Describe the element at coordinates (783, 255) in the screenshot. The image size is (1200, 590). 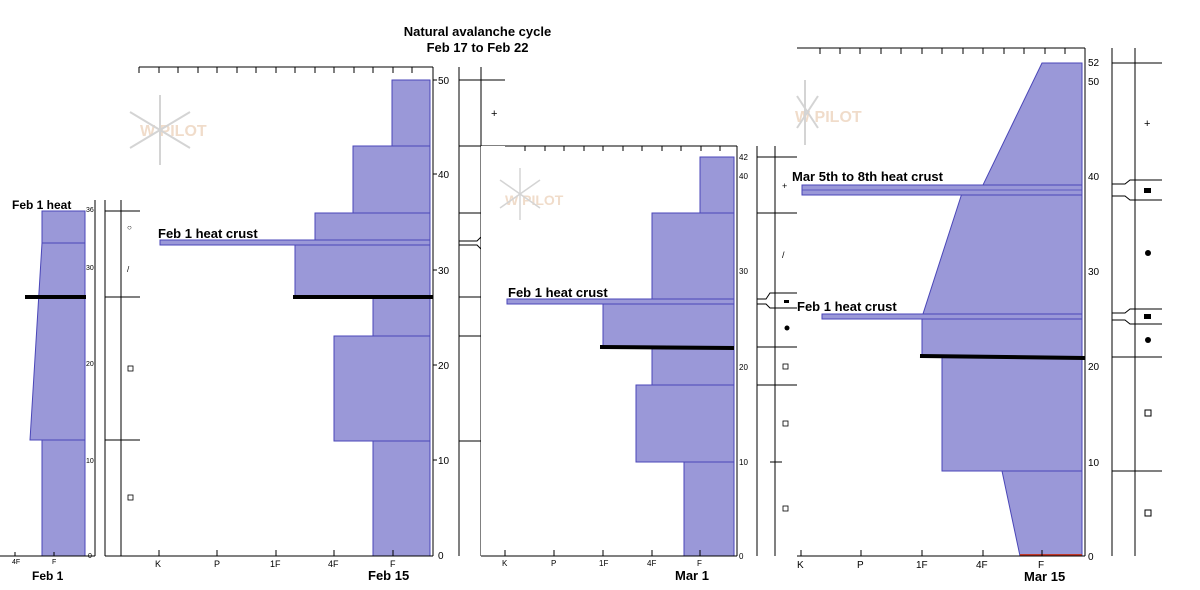
I see `grain-symbol: /` at that location.